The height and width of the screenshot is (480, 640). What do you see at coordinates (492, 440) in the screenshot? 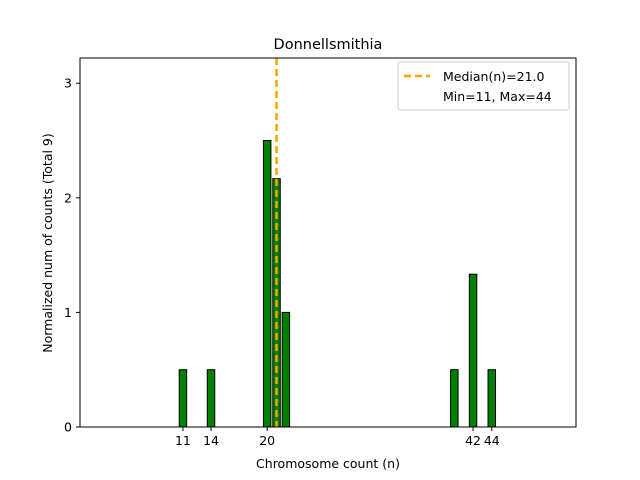
I see `x-tick-label-44: 44` at bounding box center [492, 440].